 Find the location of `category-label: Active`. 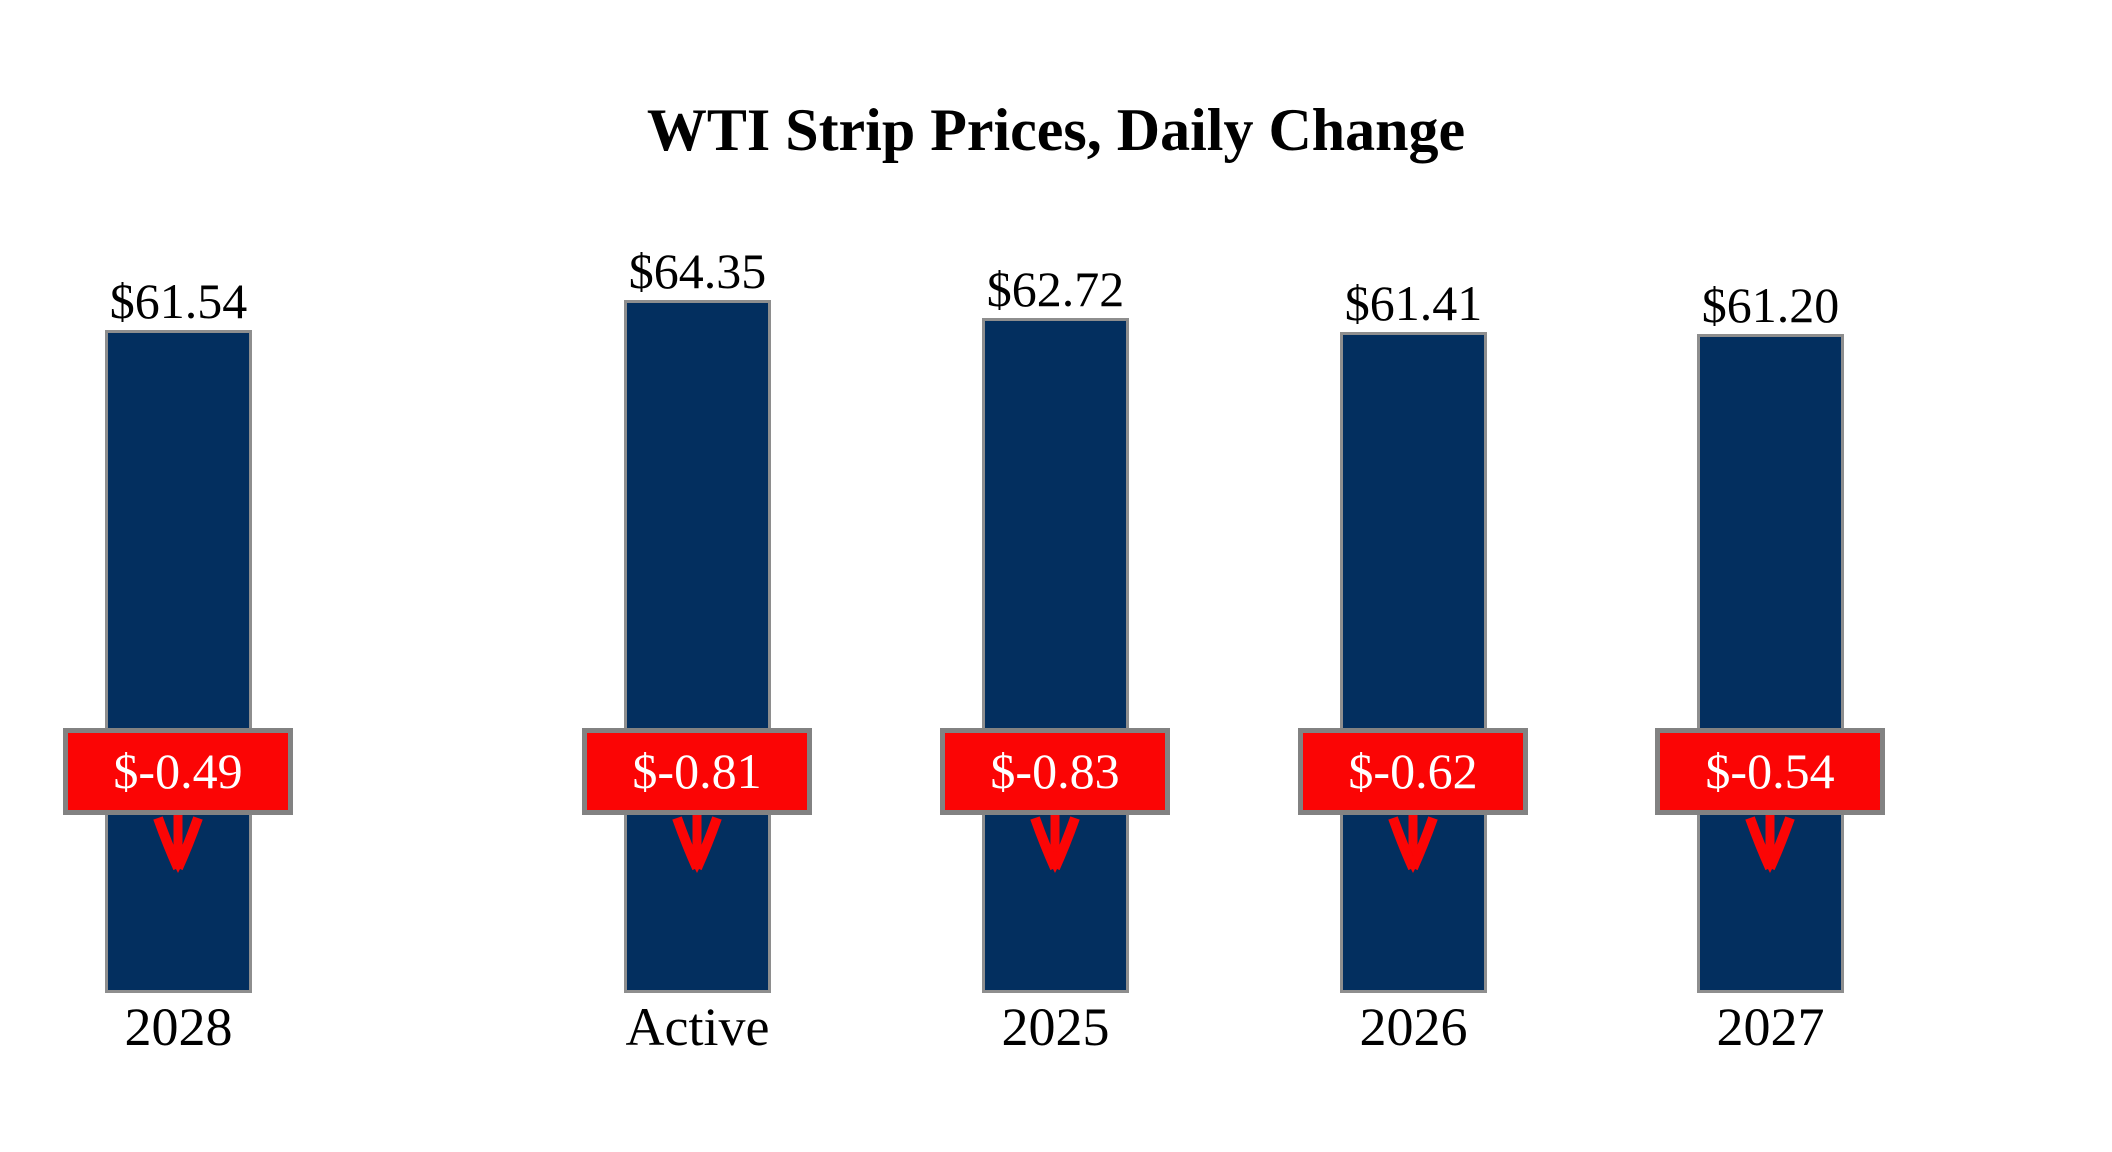

category-label: Active is located at coordinates (697, 1027).